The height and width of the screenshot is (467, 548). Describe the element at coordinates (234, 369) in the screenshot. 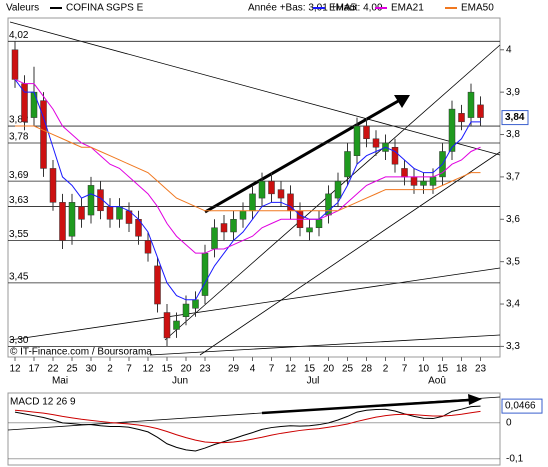

I see `x-tick-label: 29` at that location.